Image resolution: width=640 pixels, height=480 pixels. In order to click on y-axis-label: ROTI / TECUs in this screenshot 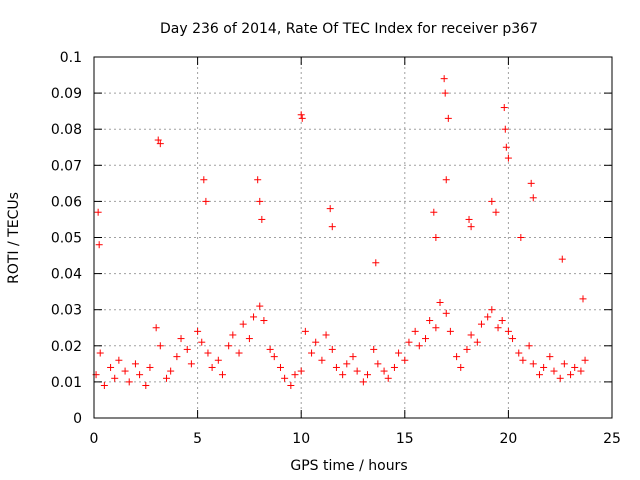, I will do `click(14, 238)`.